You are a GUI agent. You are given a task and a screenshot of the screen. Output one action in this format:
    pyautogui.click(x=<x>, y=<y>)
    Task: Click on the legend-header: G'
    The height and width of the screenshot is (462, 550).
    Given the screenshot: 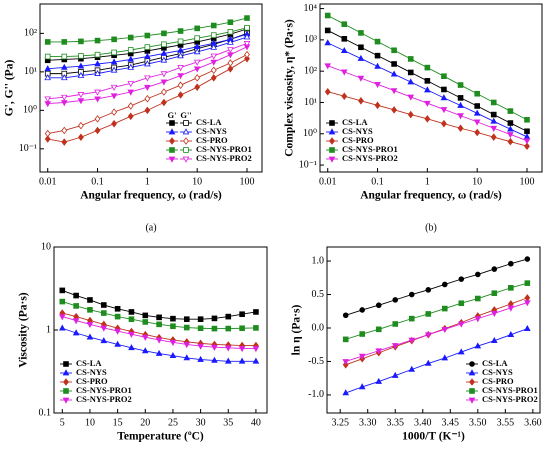 What is the action you would take?
    pyautogui.click(x=172, y=115)
    